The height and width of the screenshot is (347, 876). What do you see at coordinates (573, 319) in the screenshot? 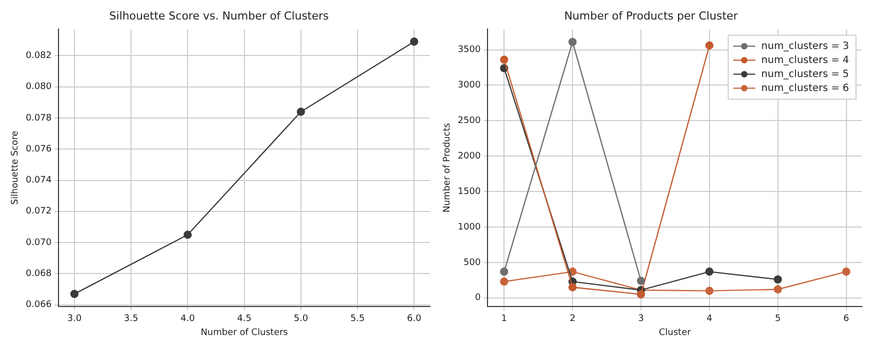
I see `x-tick-label: 2` at bounding box center [573, 319].